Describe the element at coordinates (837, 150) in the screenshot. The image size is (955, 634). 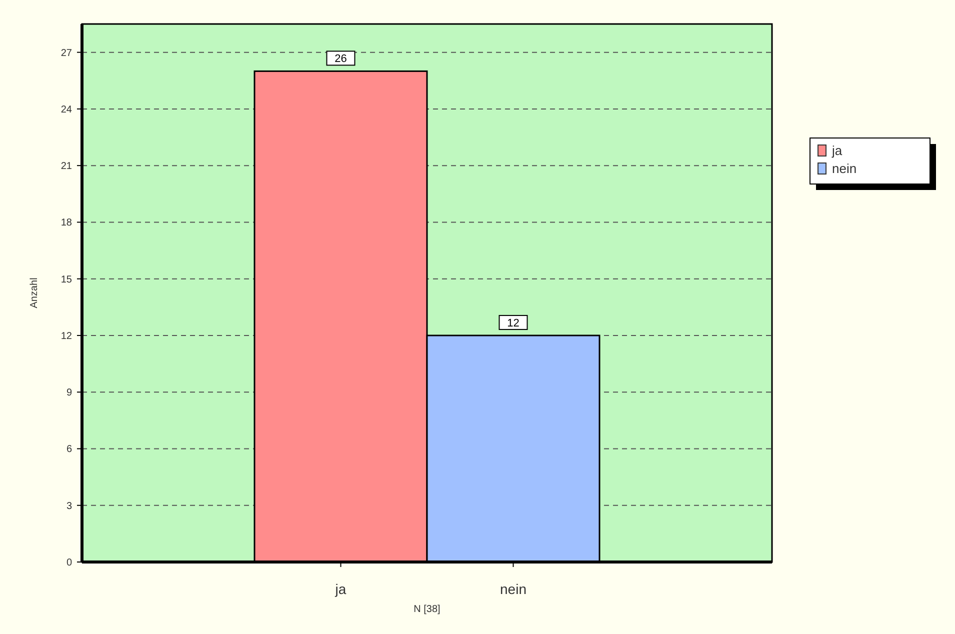
I see `legend-label: ja` at that location.